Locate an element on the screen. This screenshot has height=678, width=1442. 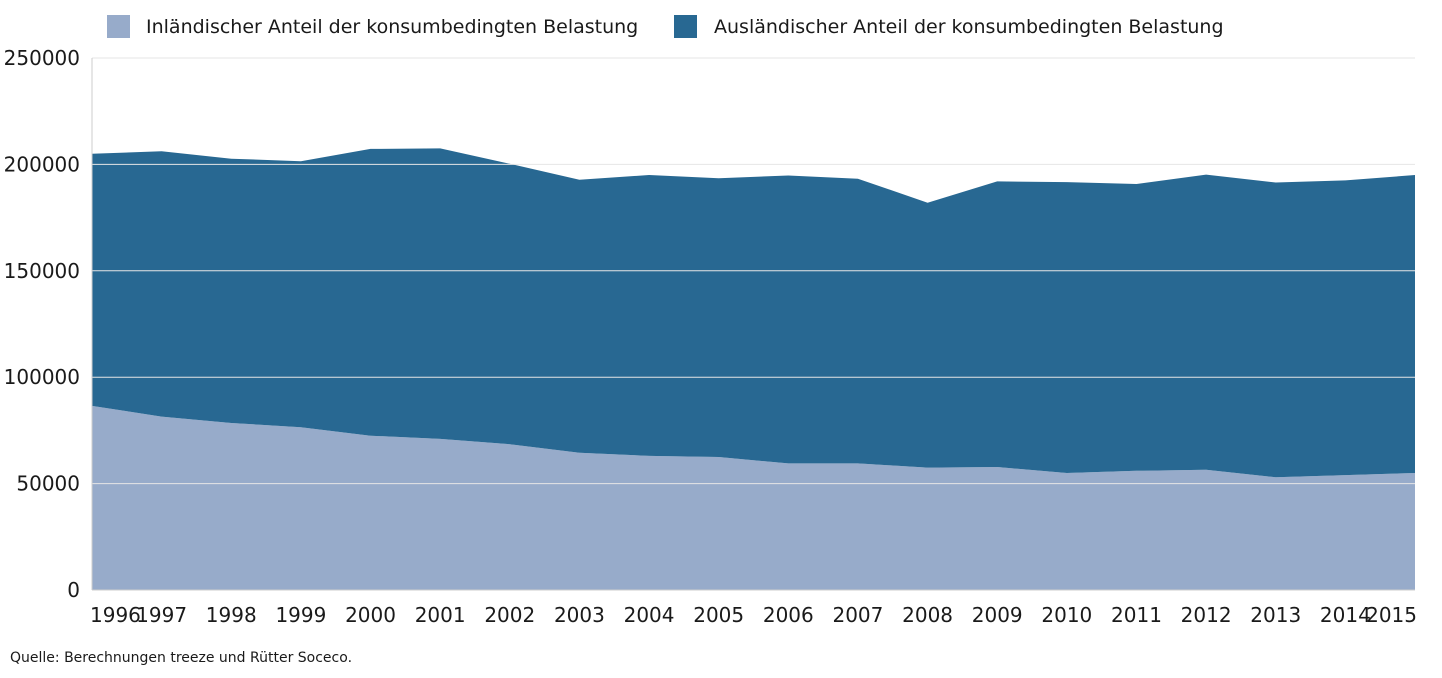
x-tick-label: 2012 is located at coordinates (1206, 615).